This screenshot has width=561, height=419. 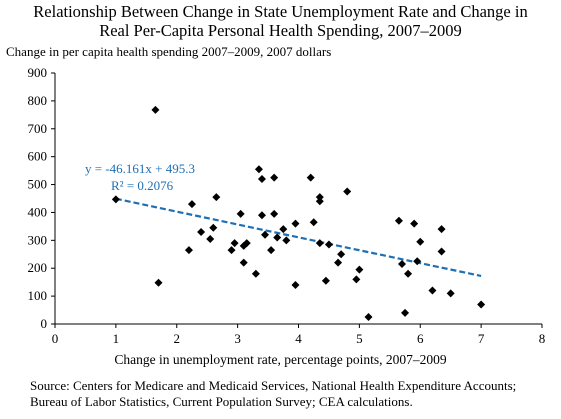 I want to click on x-tick-label: 1, so click(x=116, y=338).